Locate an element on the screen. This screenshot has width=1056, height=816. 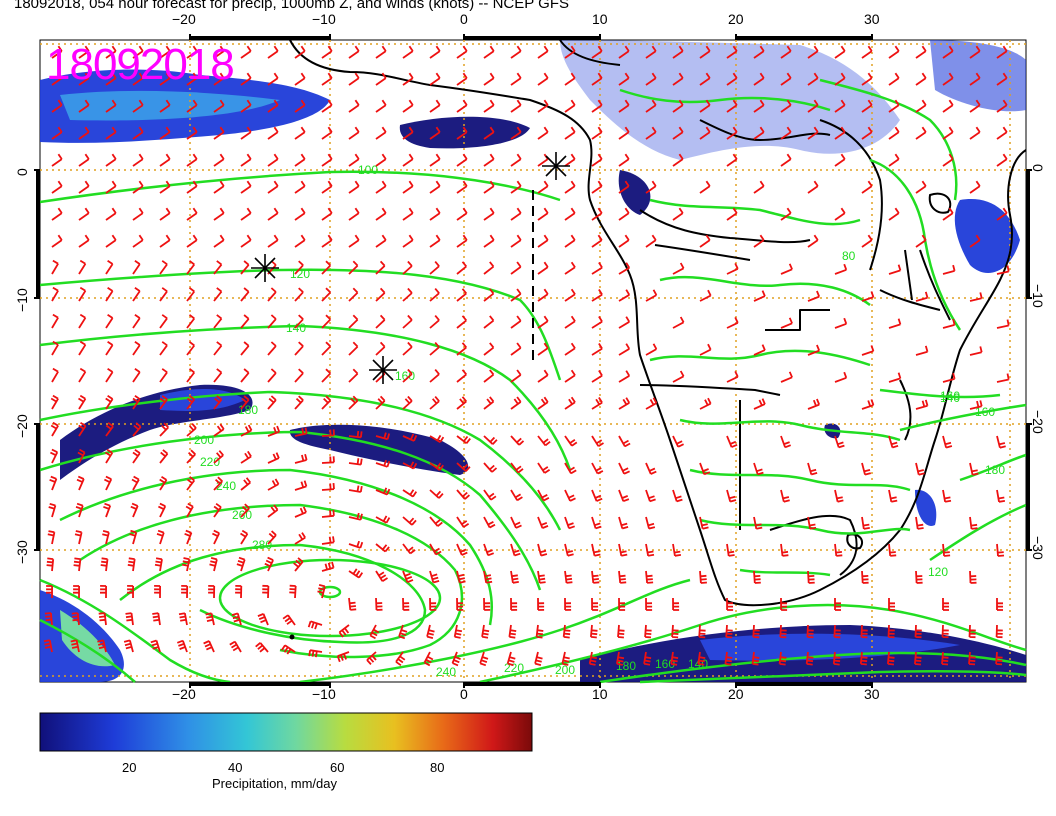
x-tick-top: 30 is located at coordinates (872, 19).